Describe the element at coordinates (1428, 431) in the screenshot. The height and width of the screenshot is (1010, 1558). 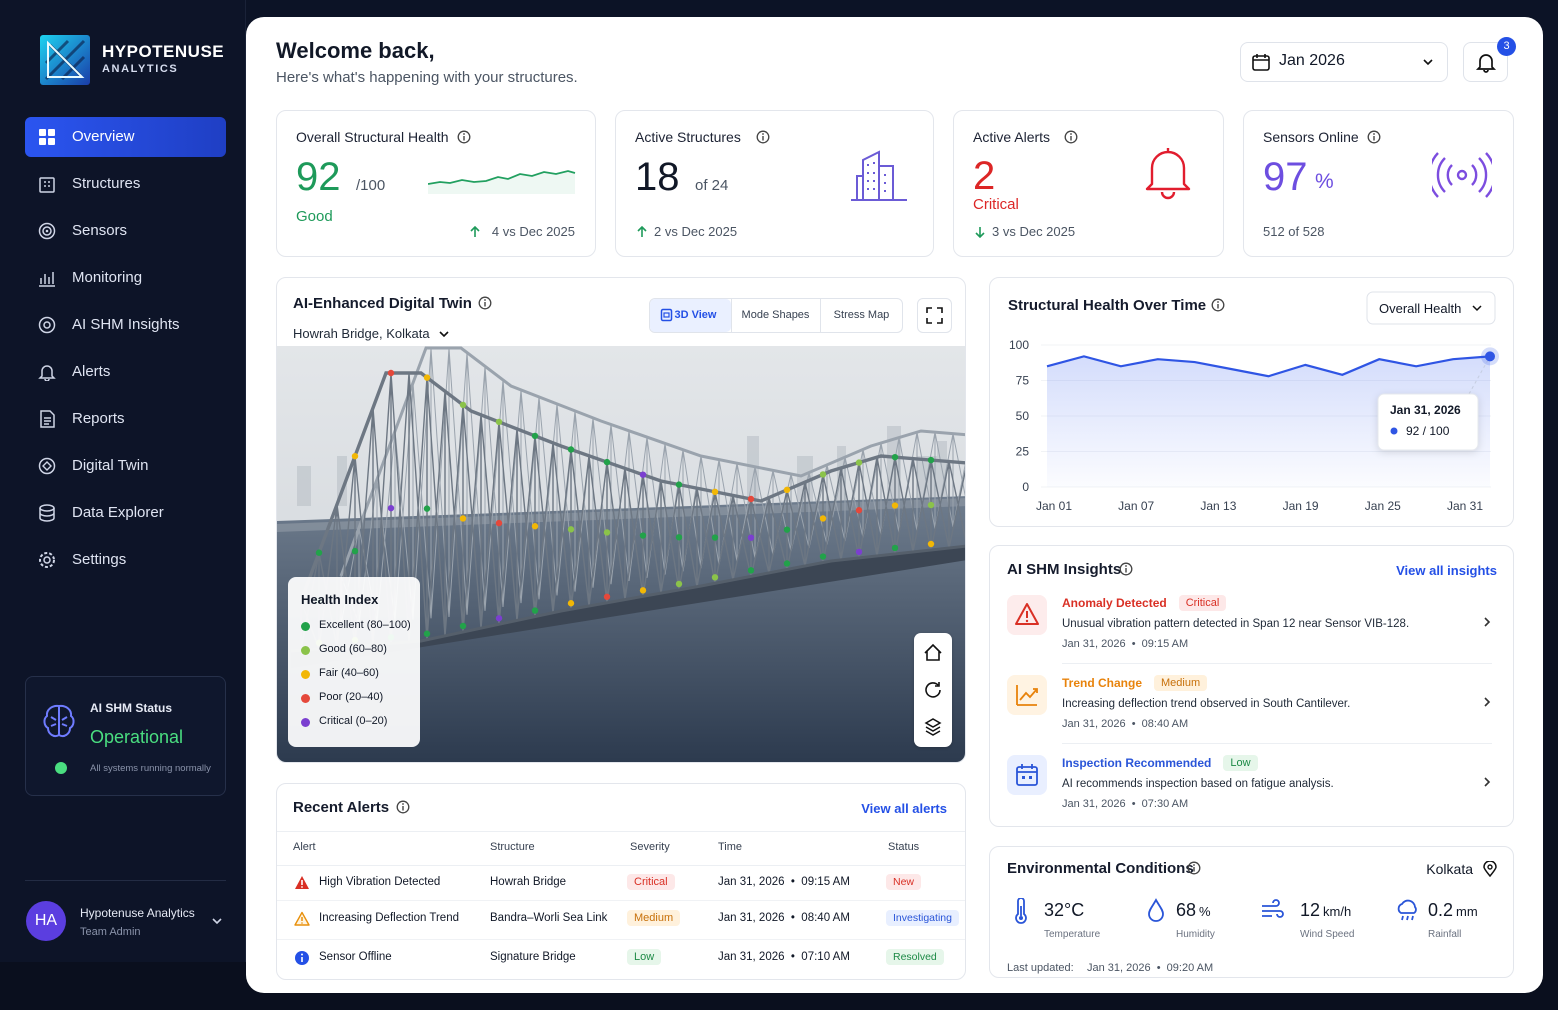
I see `tooltip-value: 92 / 100` at that location.